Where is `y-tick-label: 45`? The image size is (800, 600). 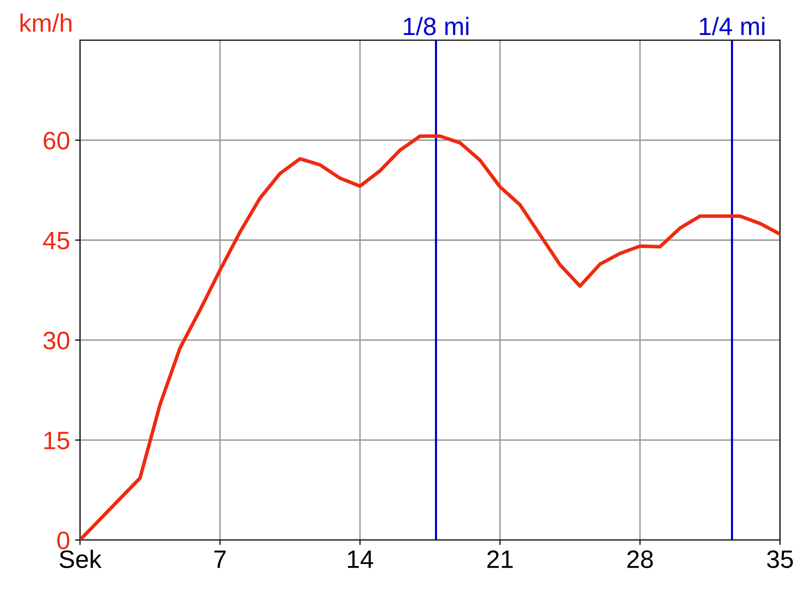 y-tick-label: 45 is located at coordinates (56, 241).